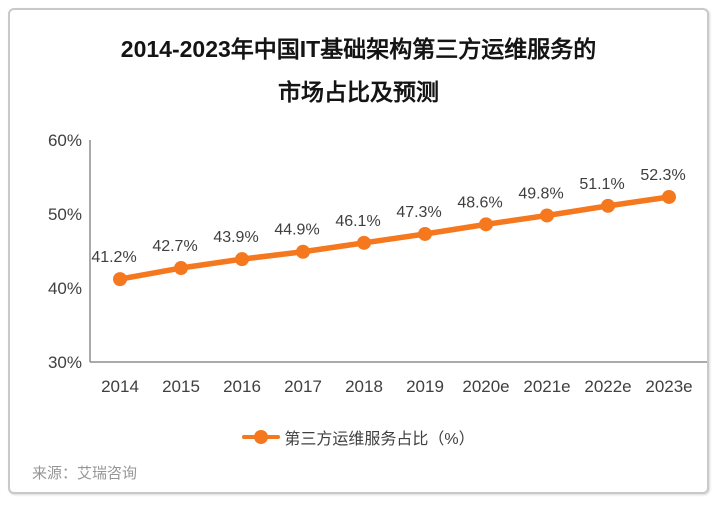 This screenshot has height=506, width=720. Describe the element at coordinates (296, 230) in the screenshot. I see `data-point-label: 44.9%` at that location.